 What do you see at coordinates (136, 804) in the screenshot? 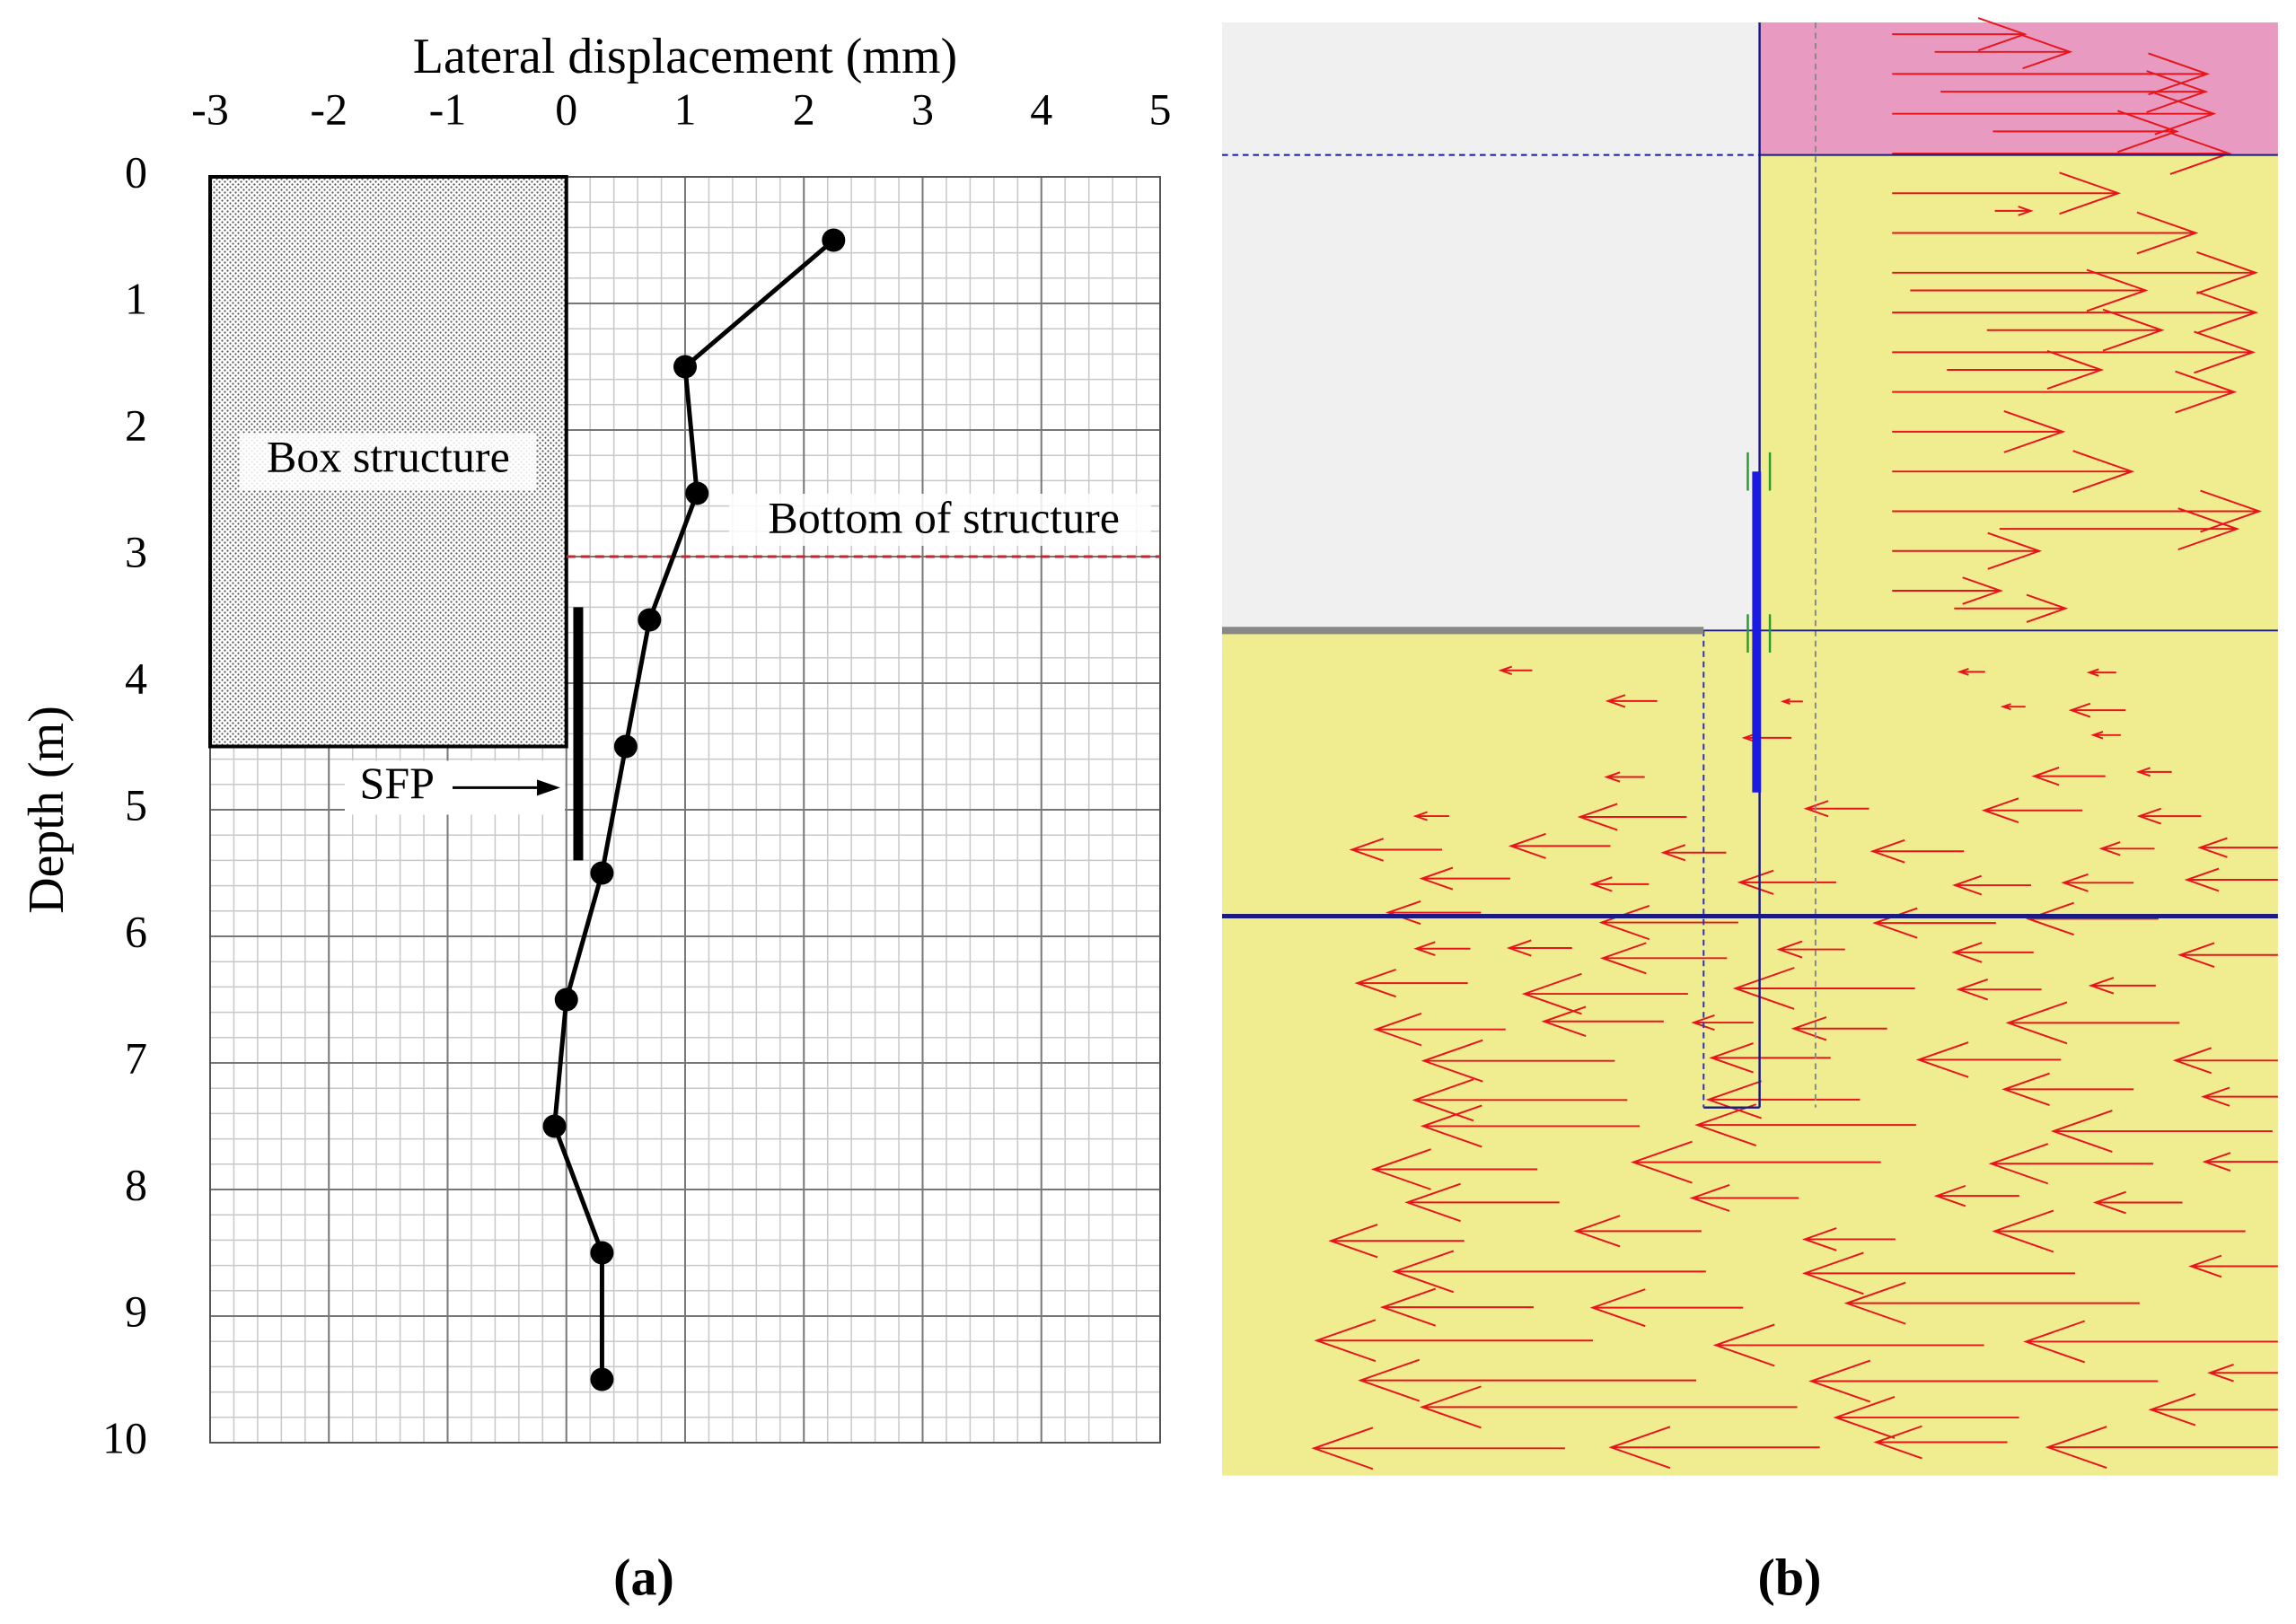
I see `y-tick-label: 5` at bounding box center [136, 804].